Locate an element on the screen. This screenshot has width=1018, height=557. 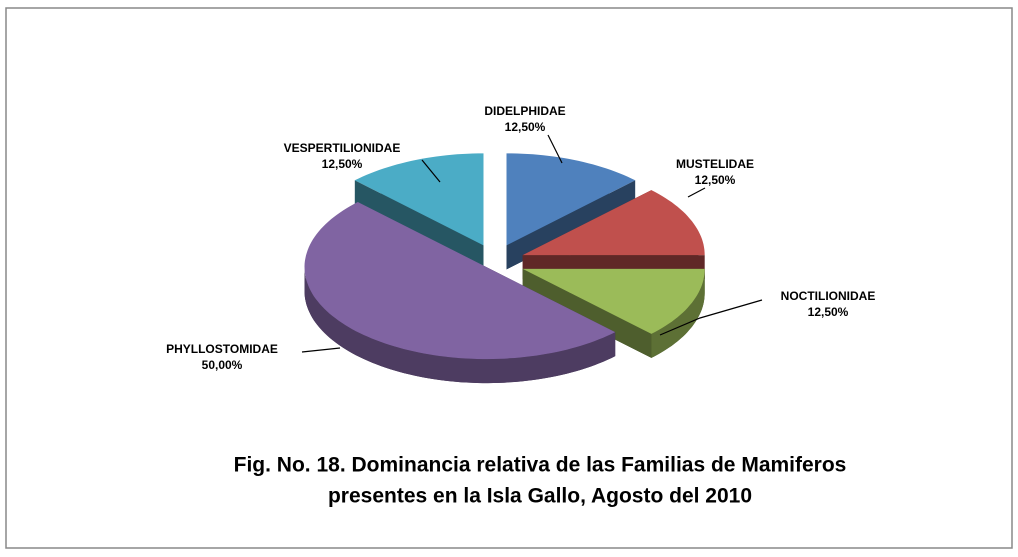
slice-label: DIDELPHIDAE is located at coordinates (524, 111).